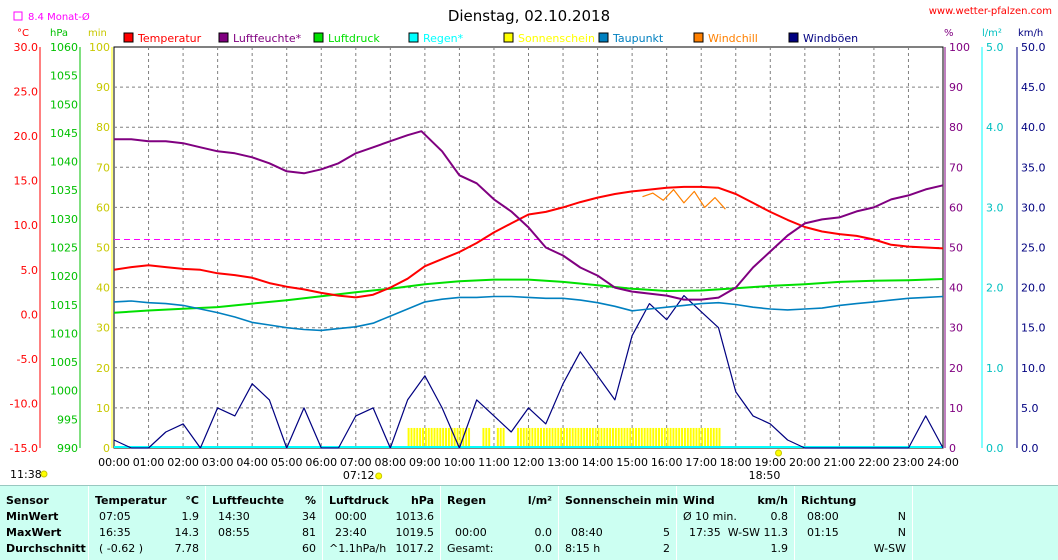 This screenshot has height=560, width=1058. I want to click on wind-axis-tick: 30.0, so click(1033, 207).